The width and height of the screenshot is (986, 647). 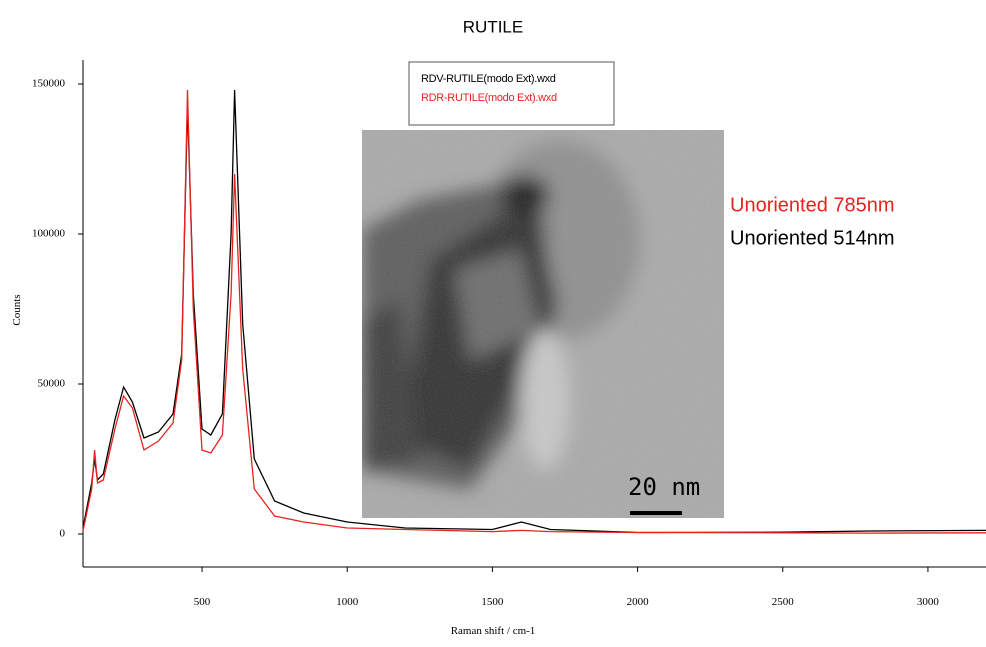 I want to click on annotation: Unoriented 514nm, so click(x=812, y=238).